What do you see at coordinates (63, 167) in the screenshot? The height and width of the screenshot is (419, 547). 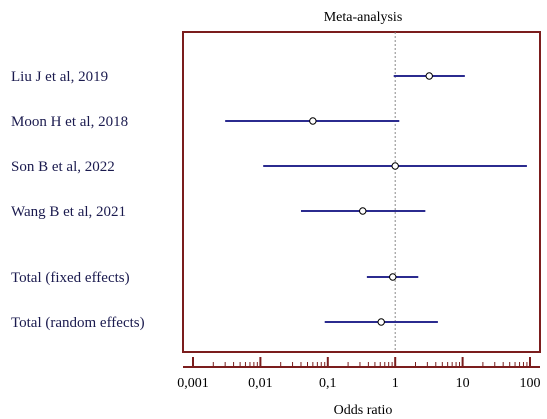 I see `study-label: Son B et al, 2022` at bounding box center [63, 167].